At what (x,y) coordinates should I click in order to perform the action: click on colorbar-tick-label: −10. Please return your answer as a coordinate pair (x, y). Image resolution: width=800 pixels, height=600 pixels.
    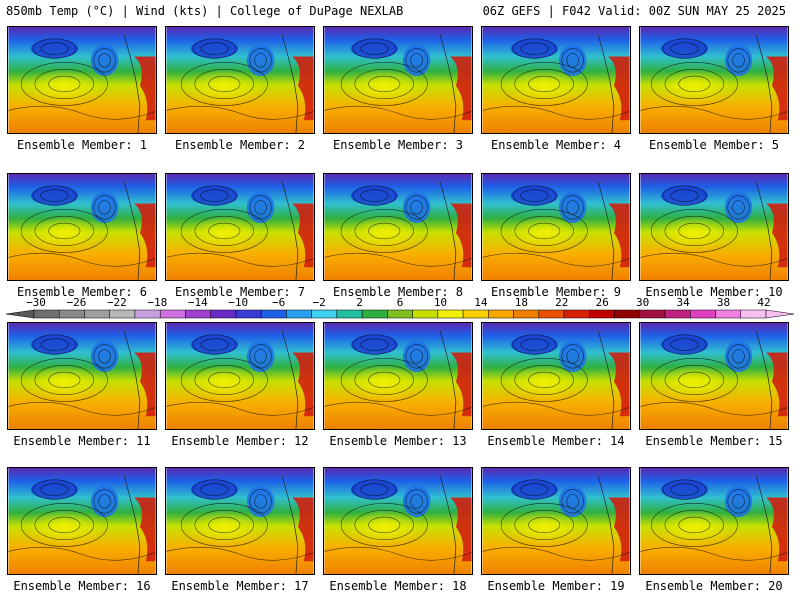
    Looking at the image, I should click on (238, 302).